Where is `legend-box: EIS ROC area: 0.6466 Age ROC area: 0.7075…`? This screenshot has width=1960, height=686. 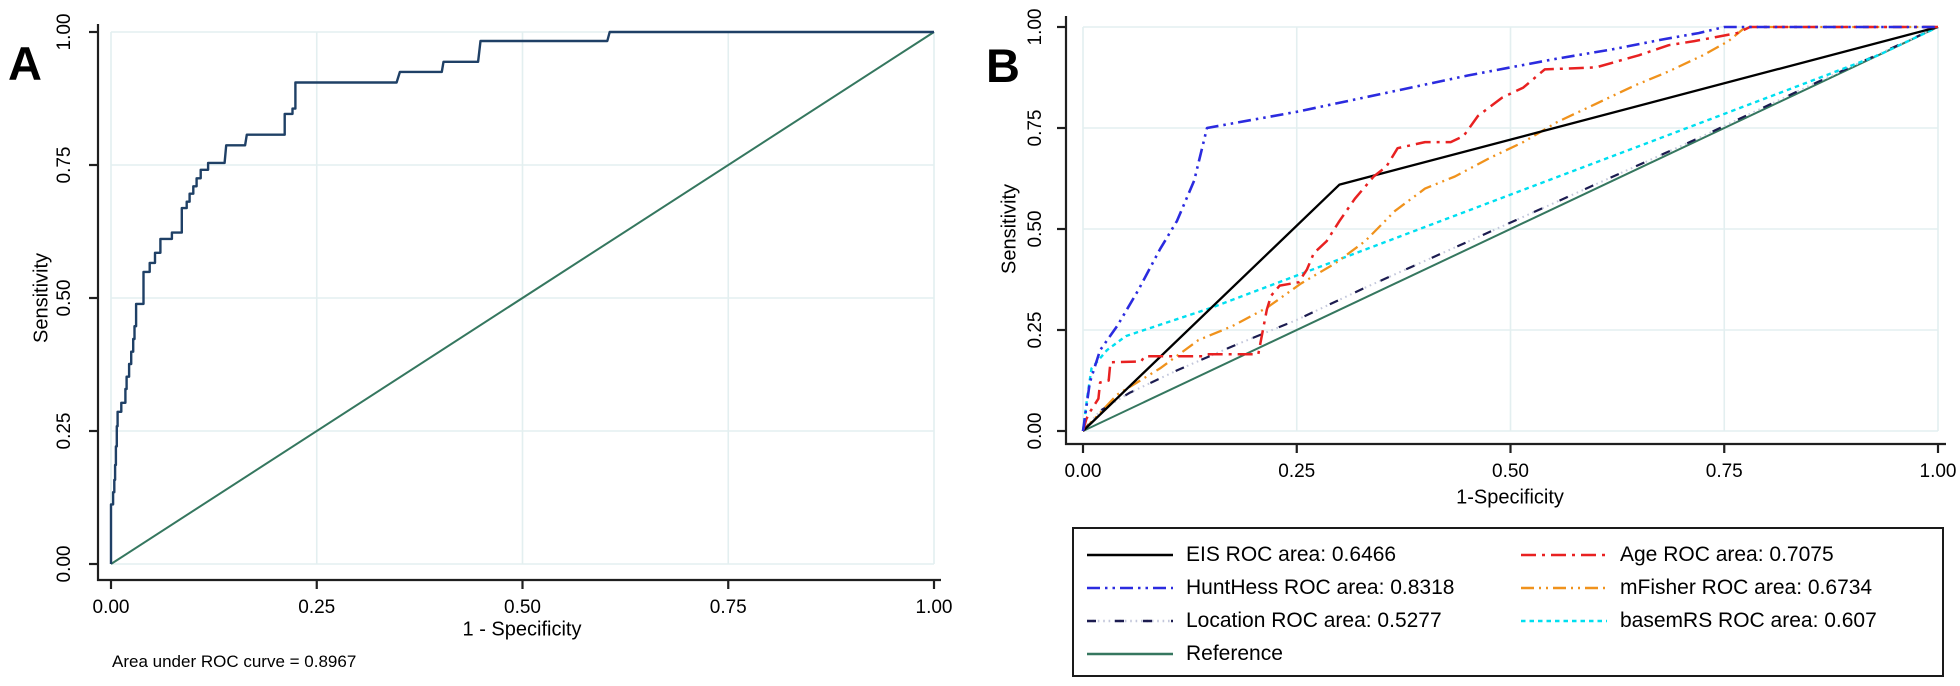 legend-box: EIS ROC area: 0.6466 Age ROC area: 0.7075… is located at coordinates (1508, 602).